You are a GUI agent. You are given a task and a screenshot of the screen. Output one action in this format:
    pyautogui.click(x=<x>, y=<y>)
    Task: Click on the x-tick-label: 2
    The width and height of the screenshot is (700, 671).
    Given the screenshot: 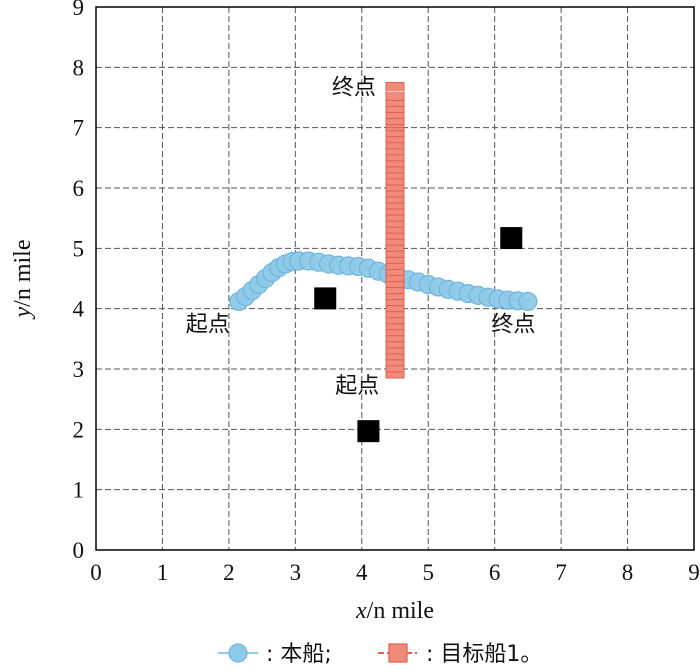 What is the action you would take?
    pyautogui.click(x=229, y=572)
    